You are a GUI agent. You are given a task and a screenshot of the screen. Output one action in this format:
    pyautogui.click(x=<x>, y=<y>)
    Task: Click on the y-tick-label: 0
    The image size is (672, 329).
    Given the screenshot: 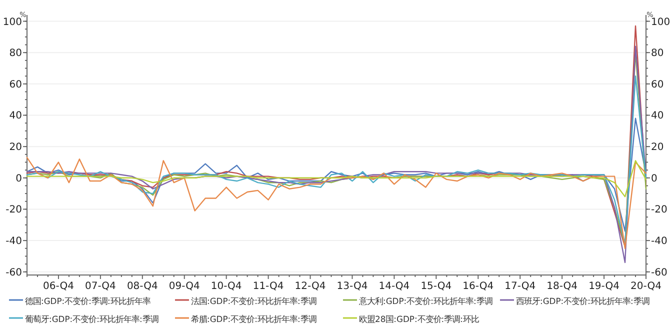 What is the action you would take?
    pyautogui.click(x=19, y=178)
    